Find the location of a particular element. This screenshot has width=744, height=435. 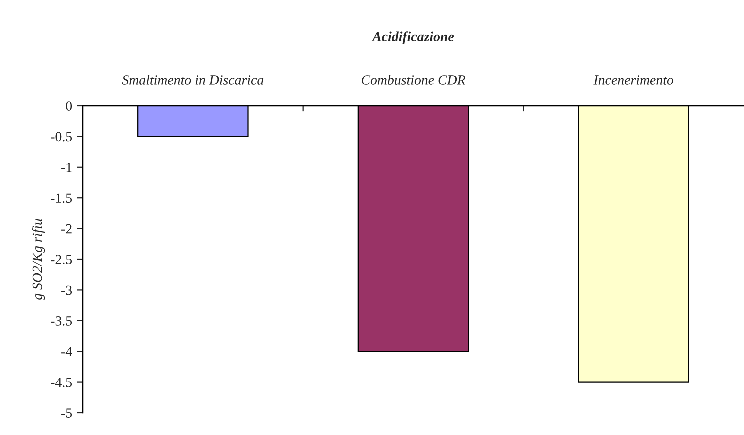

y-tick-label: -5 is located at coordinates (67, 413).